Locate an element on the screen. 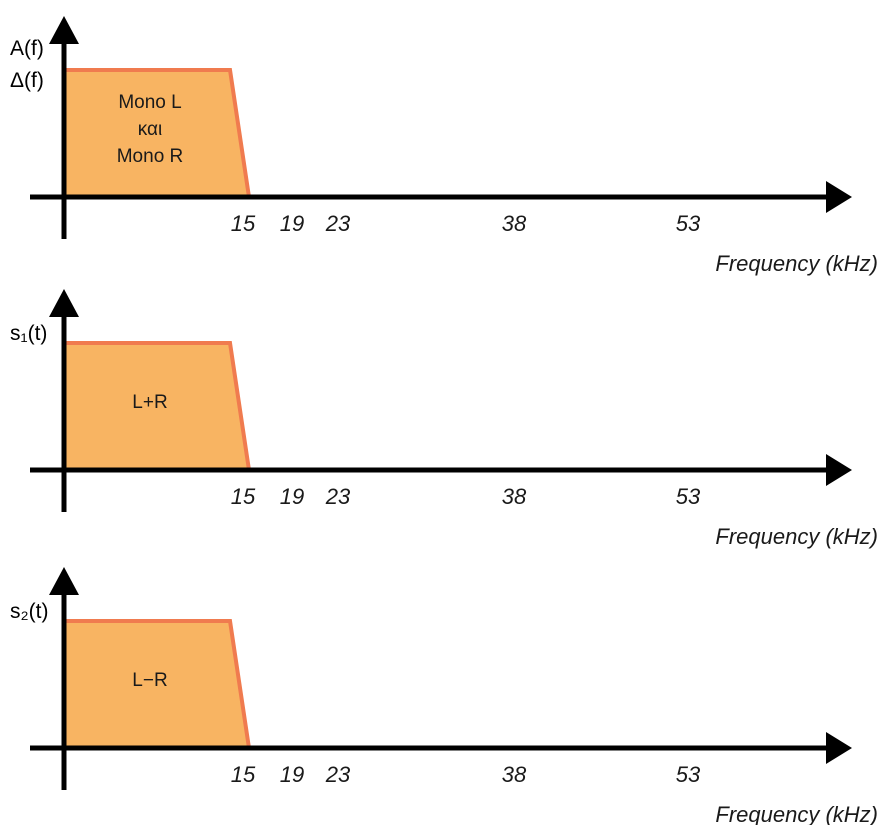  y-axis-label: Δ(f) is located at coordinates (27, 80).